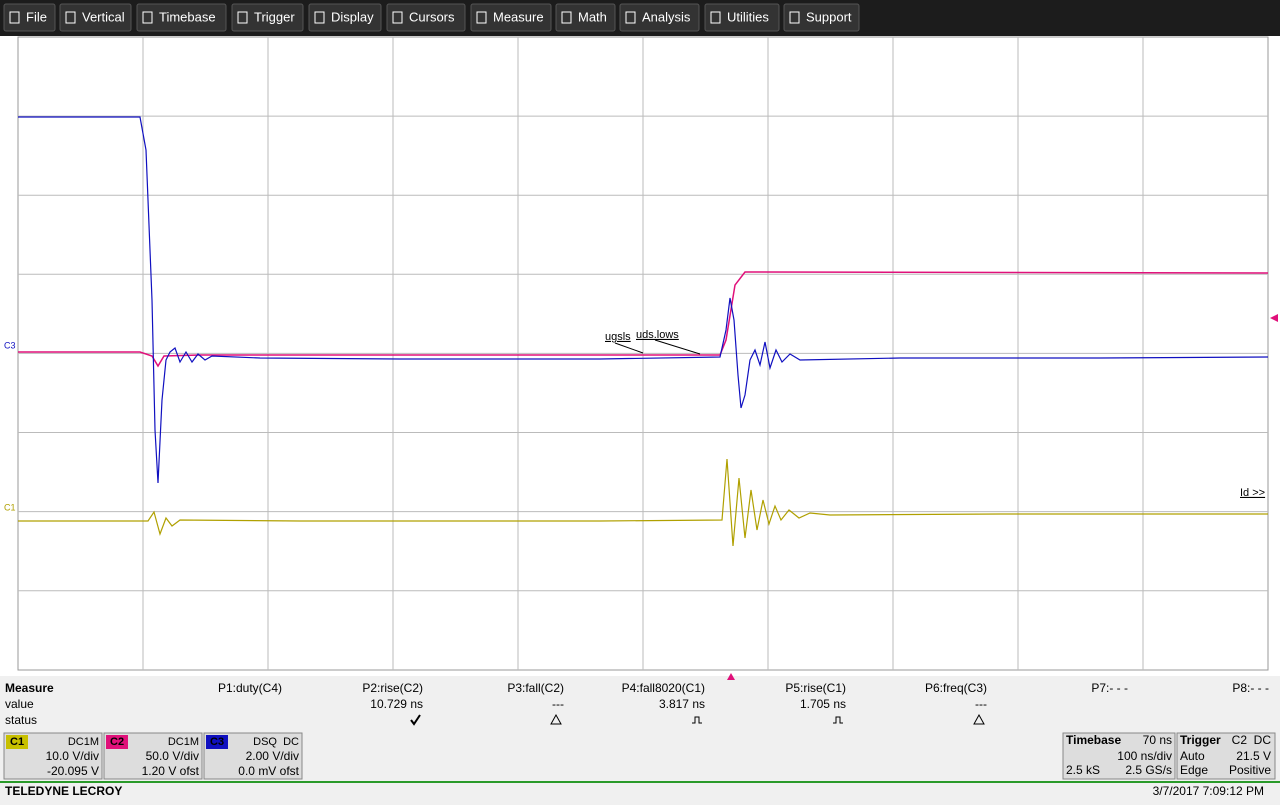  What do you see at coordinates (187, 16) in the screenshot?
I see `menu-label: Timebase` at bounding box center [187, 16].